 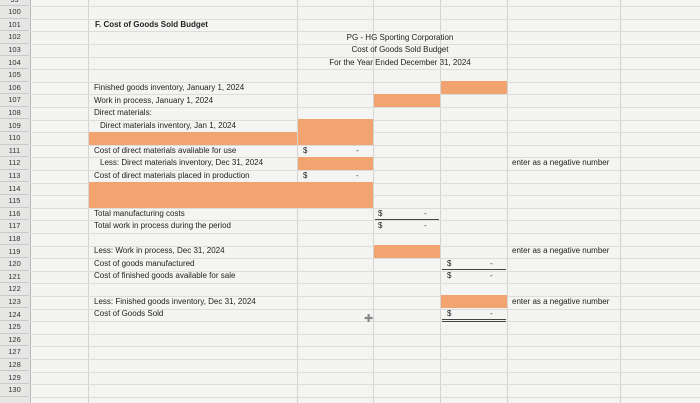 I want to click on cofg-avail-currency: $, so click(x=449, y=275).